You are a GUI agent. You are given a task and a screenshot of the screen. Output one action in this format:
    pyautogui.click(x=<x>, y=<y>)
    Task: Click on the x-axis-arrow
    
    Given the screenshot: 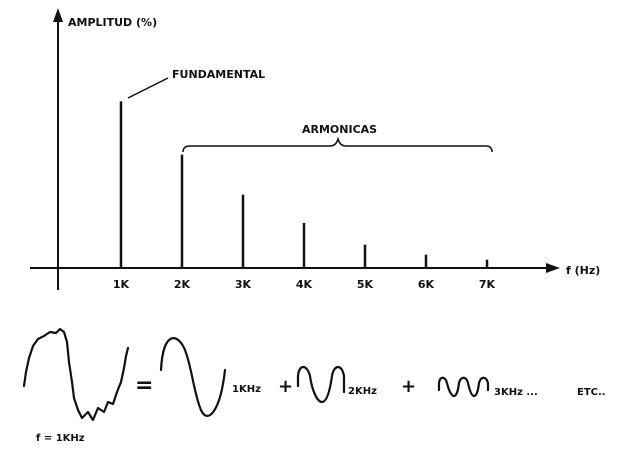 What is the action you would take?
    pyautogui.click(x=553, y=268)
    